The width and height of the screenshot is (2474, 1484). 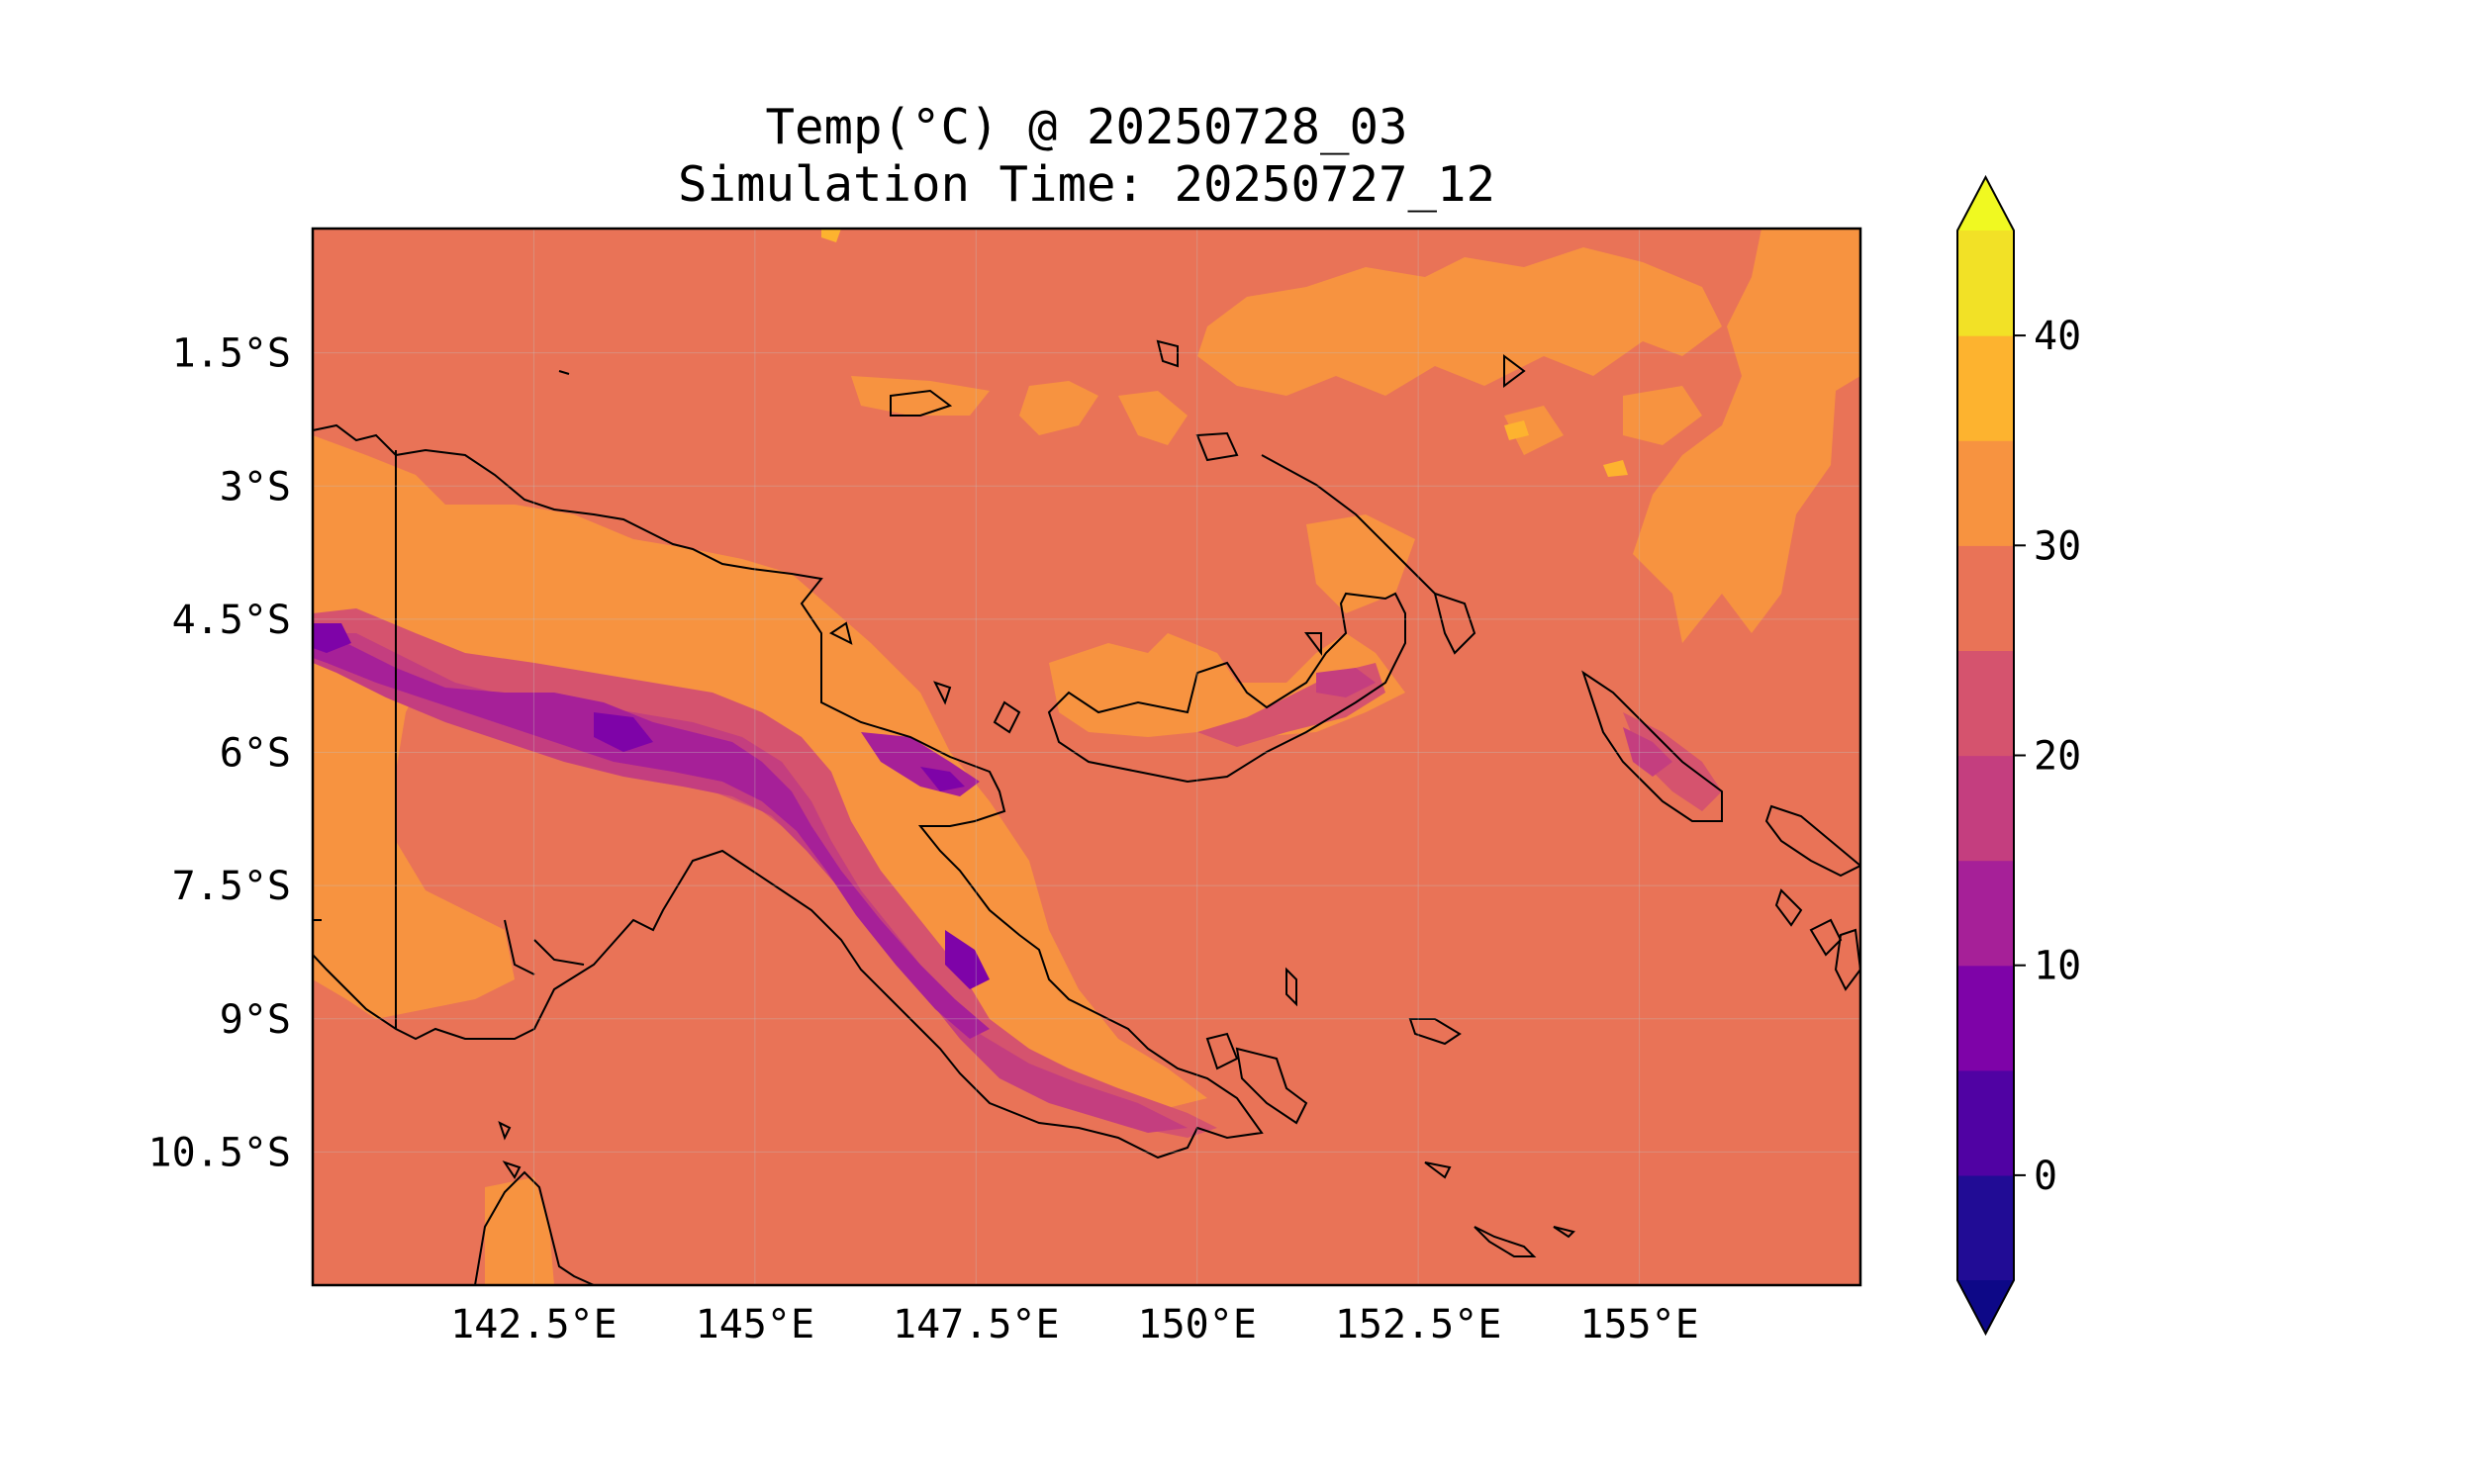 What do you see at coordinates (256, 1020) in the screenshot?
I see `y-tick-label: 9°S` at bounding box center [256, 1020].